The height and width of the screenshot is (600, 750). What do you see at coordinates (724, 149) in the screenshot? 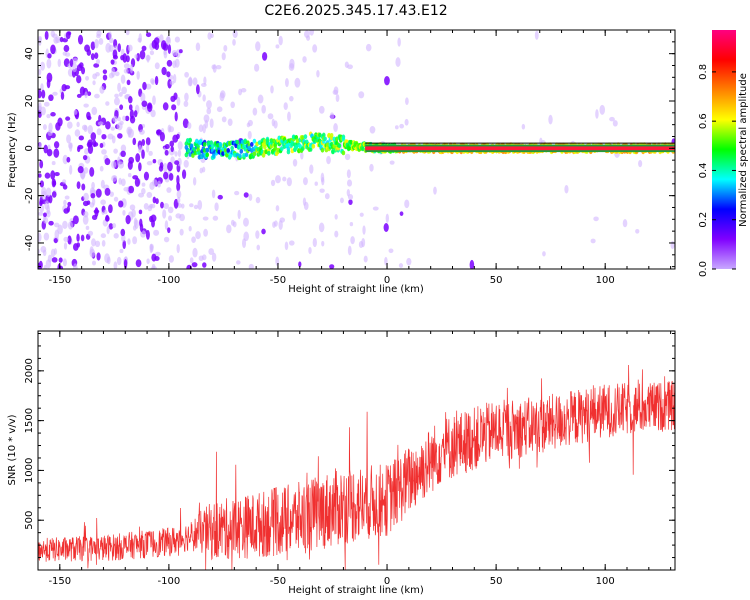
I see `colorbar-gradient` at bounding box center [724, 149].